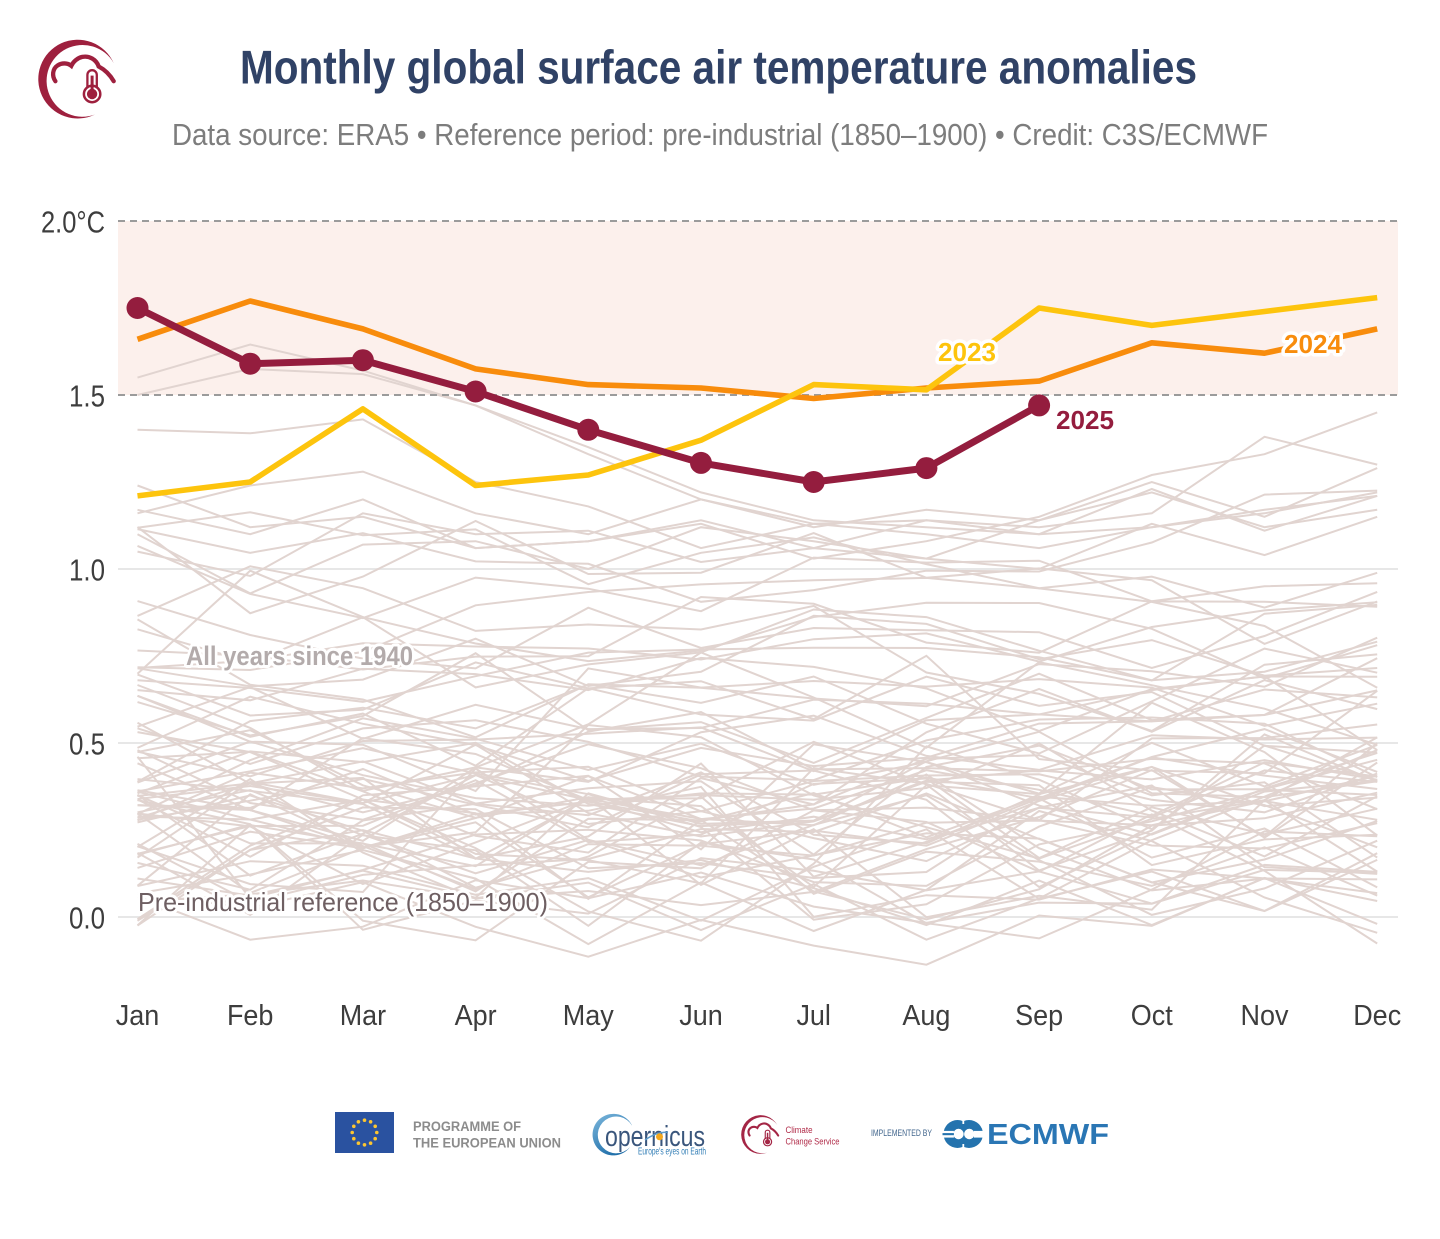 The image size is (1440, 1239). Describe the element at coordinates (926, 1016) in the screenshot. I see `svg-text: Aug` at that location.